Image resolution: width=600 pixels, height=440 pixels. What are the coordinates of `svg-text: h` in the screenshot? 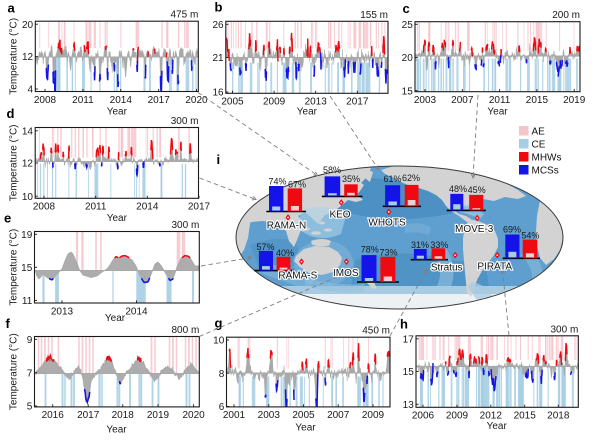 It's located at (404, 324).